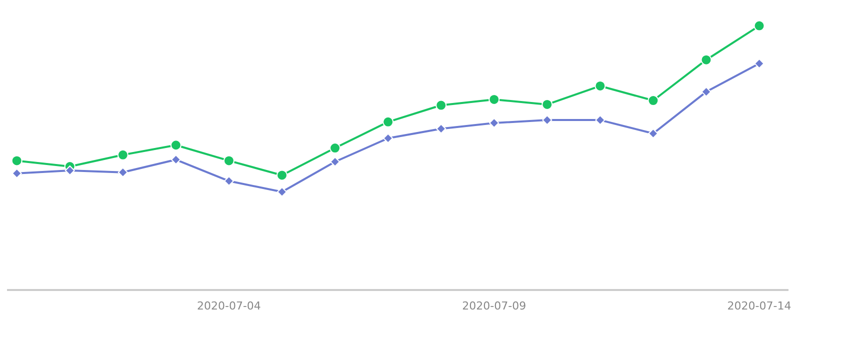  What do you see at coordinates (494, 305) in the screenshot?
I see `x-tick-label: 2020-07-09` at bounding box center [494, 305].